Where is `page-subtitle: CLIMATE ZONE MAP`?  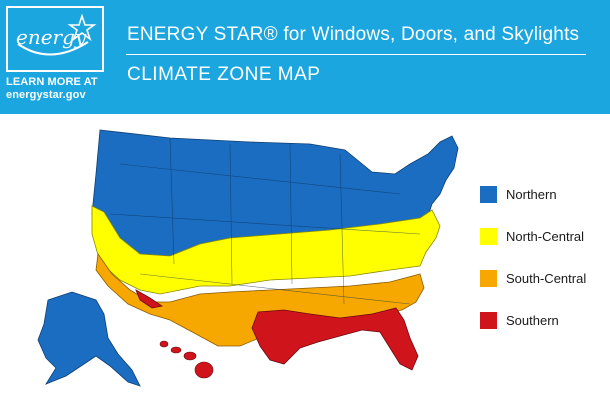
page-subtitle: CLIMATE ZONE MAP is located at coordinates (224, 74).